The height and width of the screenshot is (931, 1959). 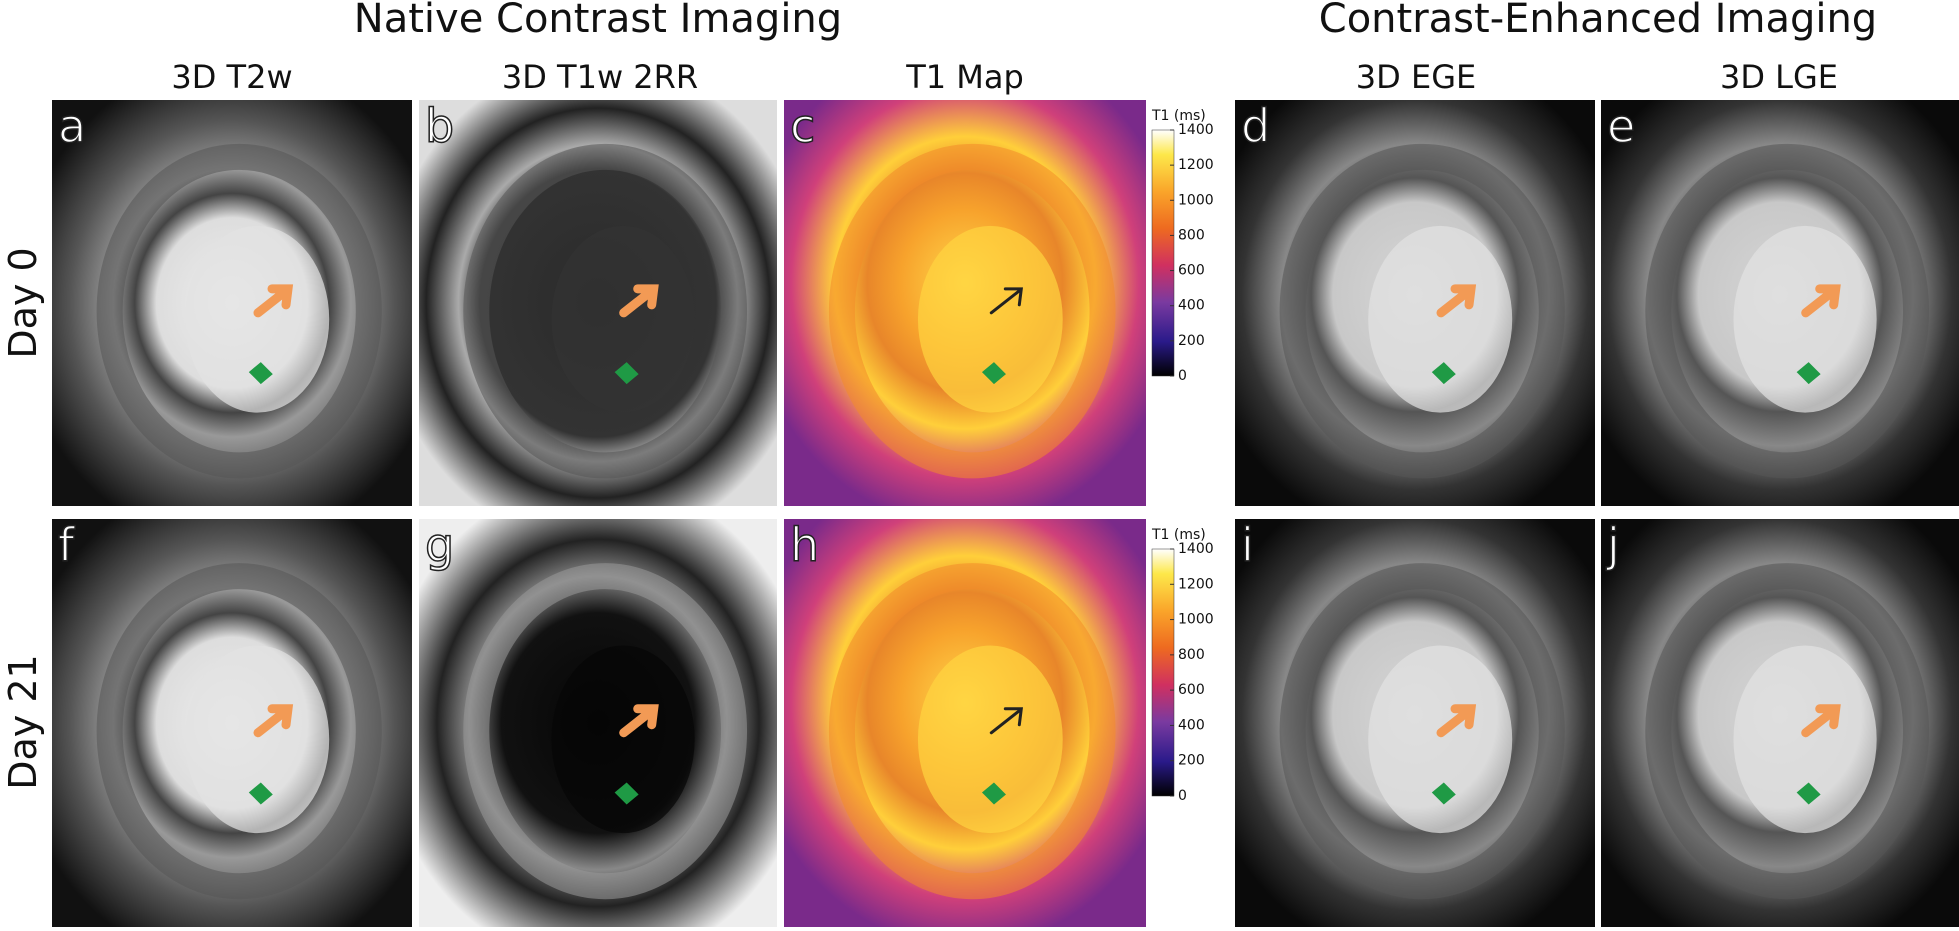 I want to click on panel-letter: j, so click(x=1613, y=545).